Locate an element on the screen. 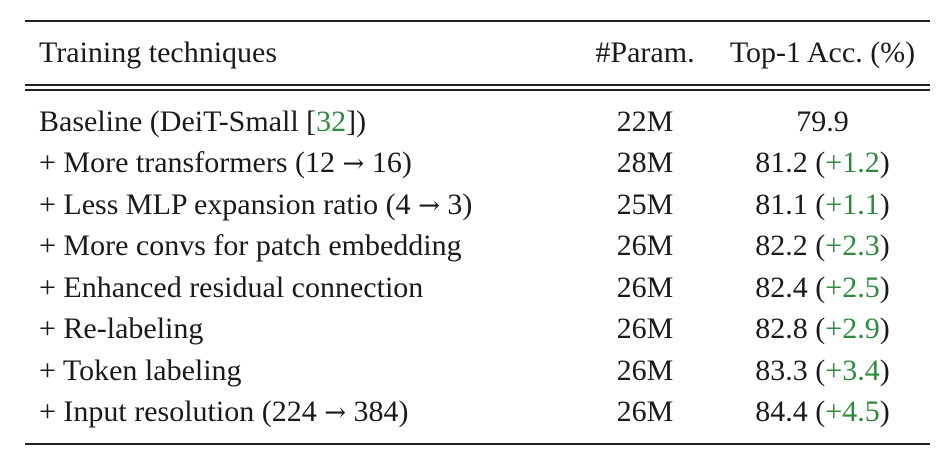 Image resolution: width=948 pixels, height=468 pixels. accuracy-delta: +4.5 is located at coordinates (852, 412).